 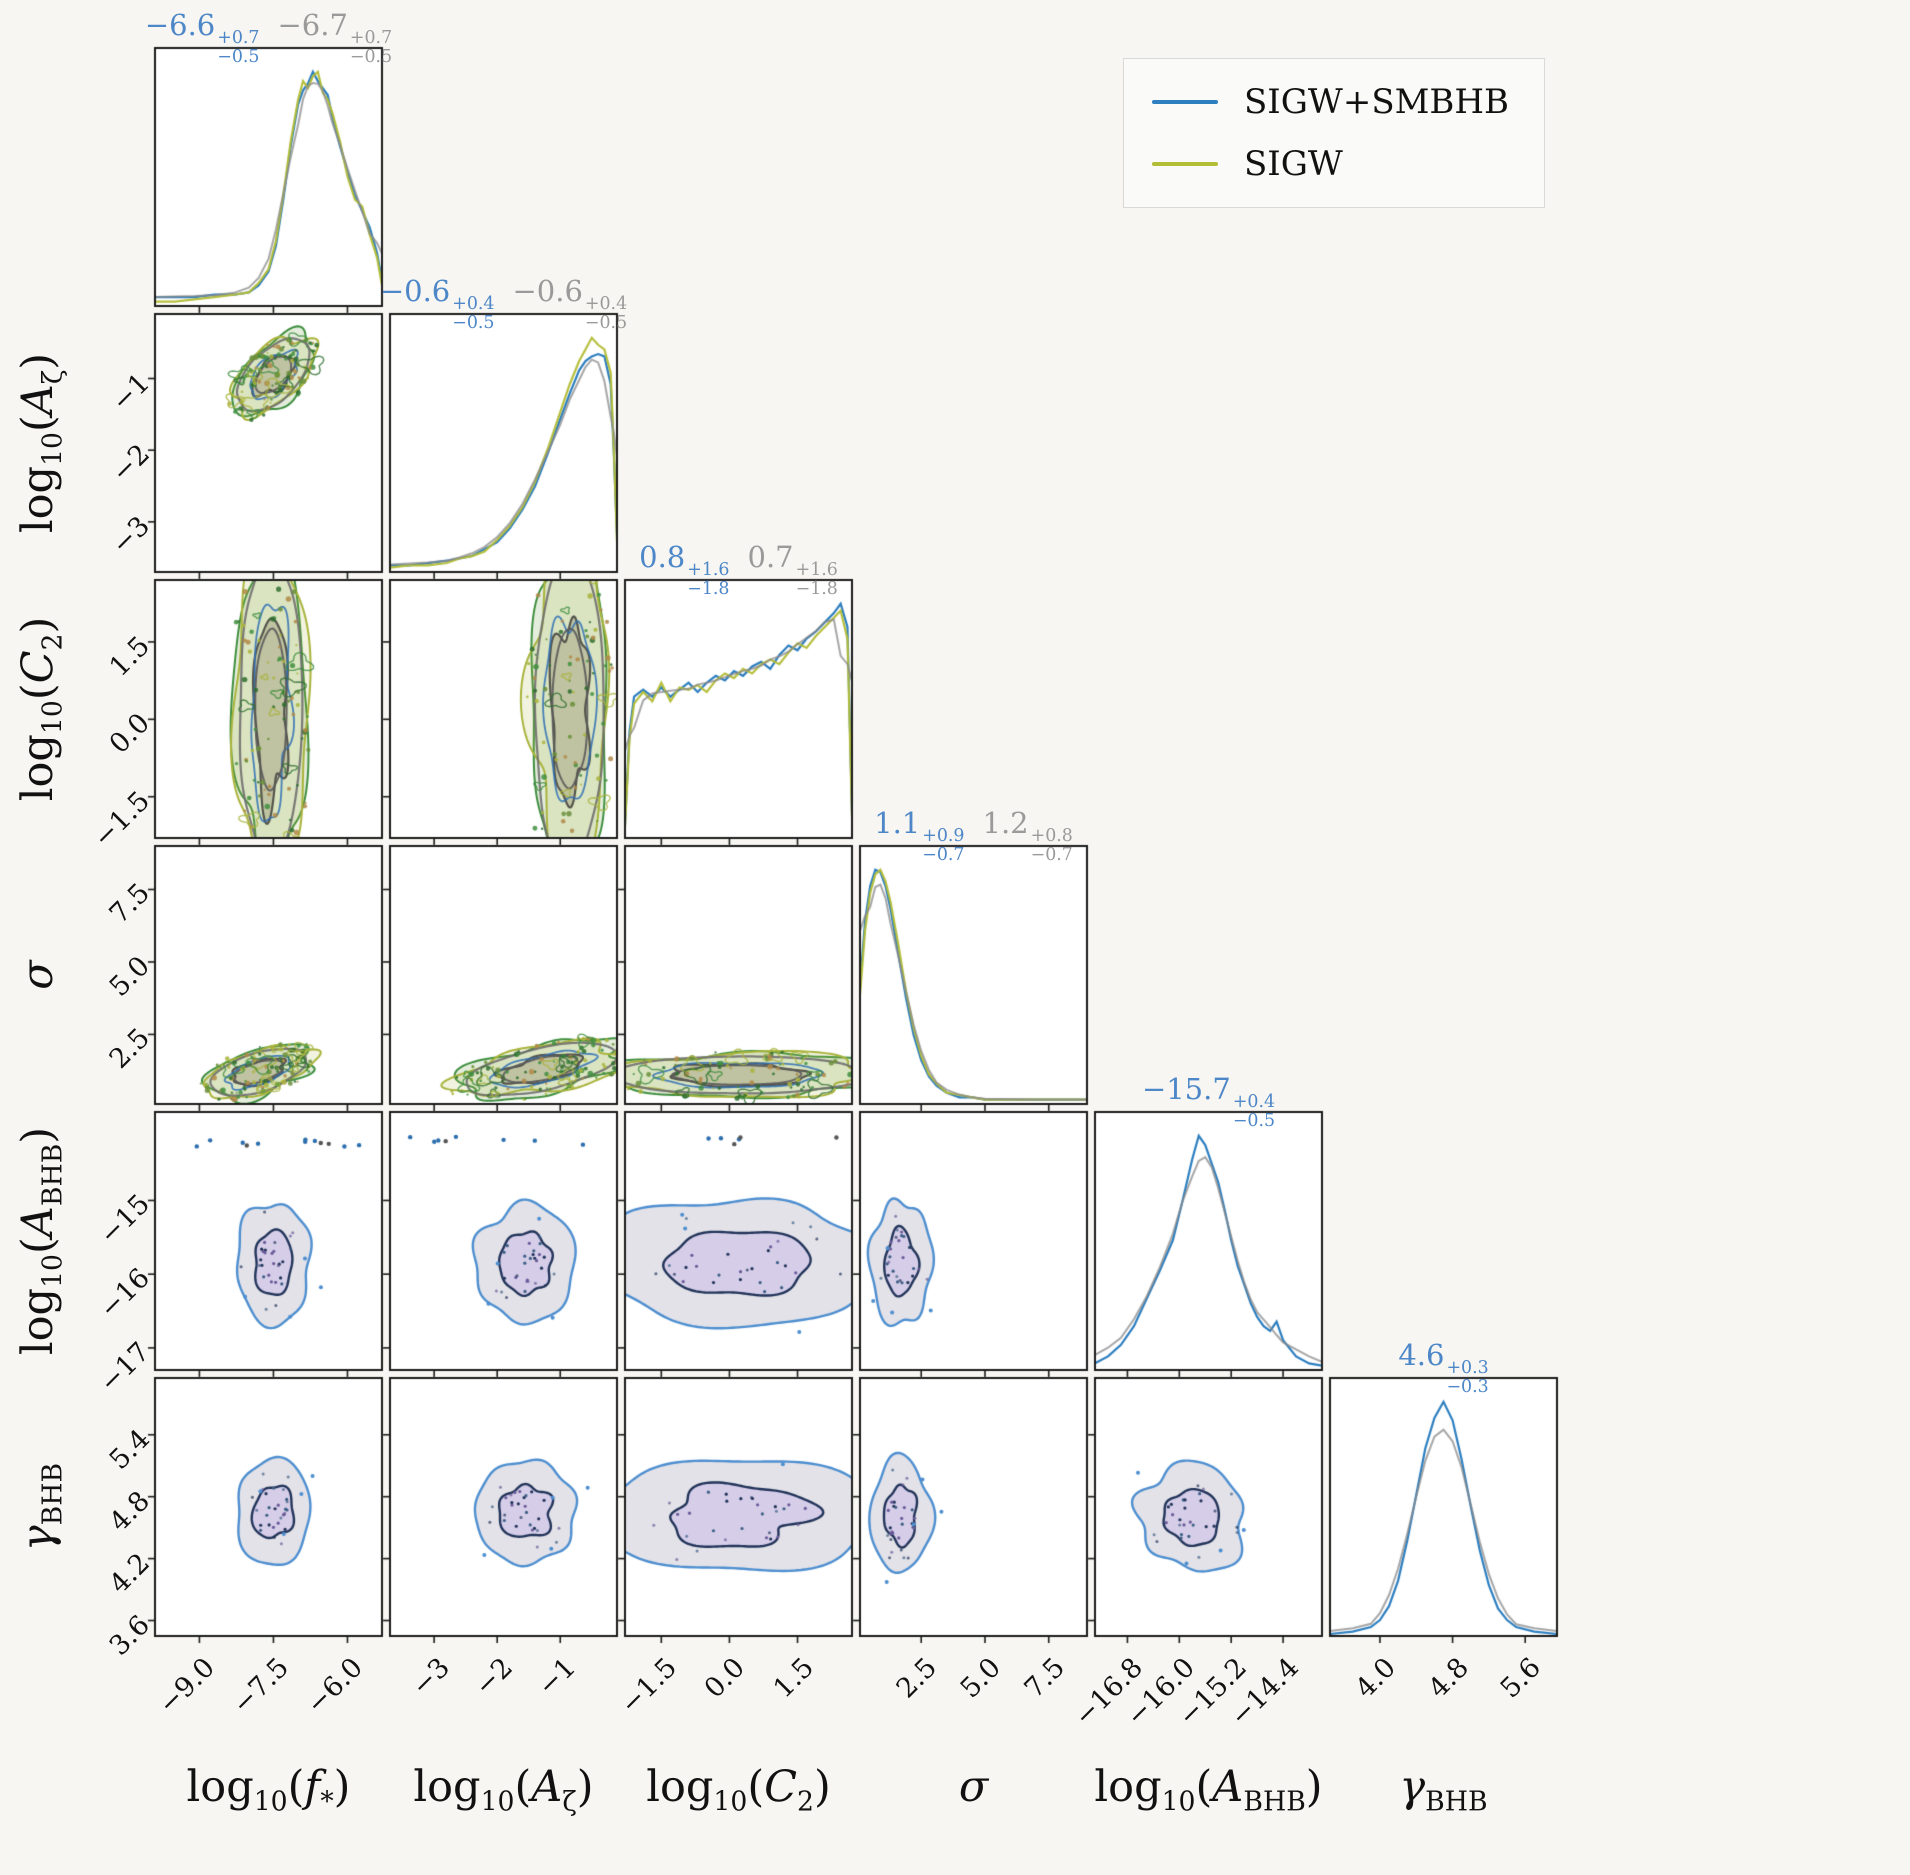 I want to click on panel-abhb-vs-fstar, so click(x=264, y=1248).